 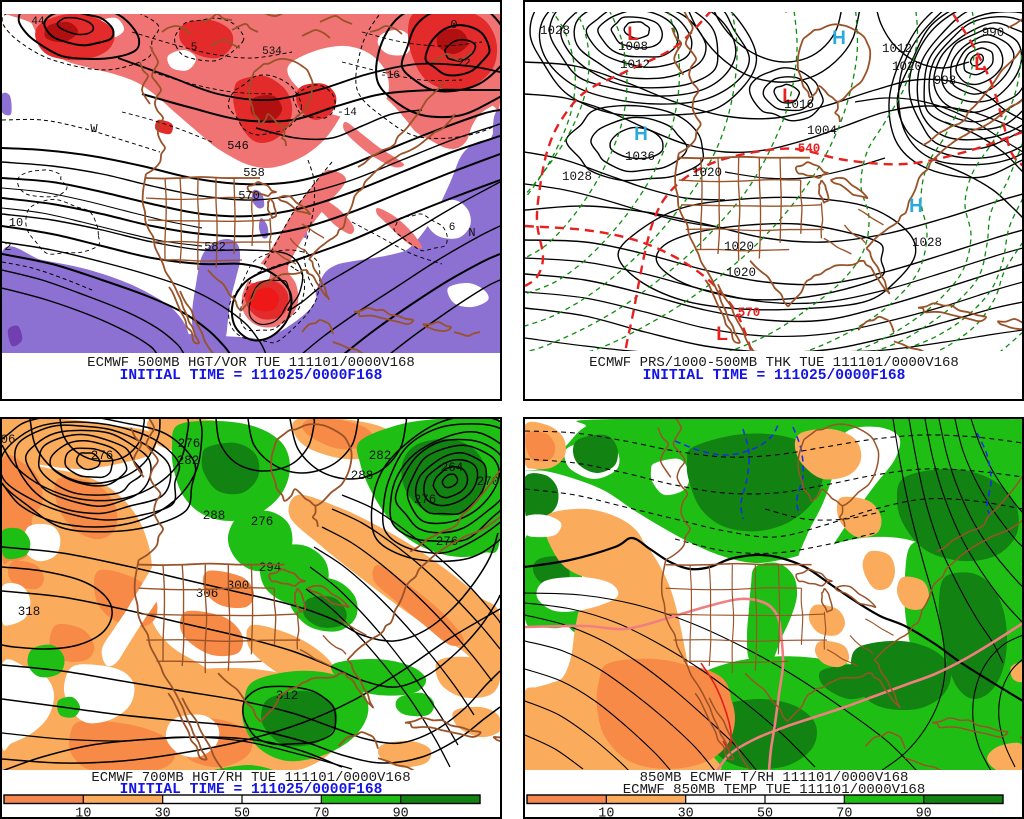 What do you see at coordinates (9, 440) in the screenshot?
I see `svg-text: 06` at bounding box center [9, 440].